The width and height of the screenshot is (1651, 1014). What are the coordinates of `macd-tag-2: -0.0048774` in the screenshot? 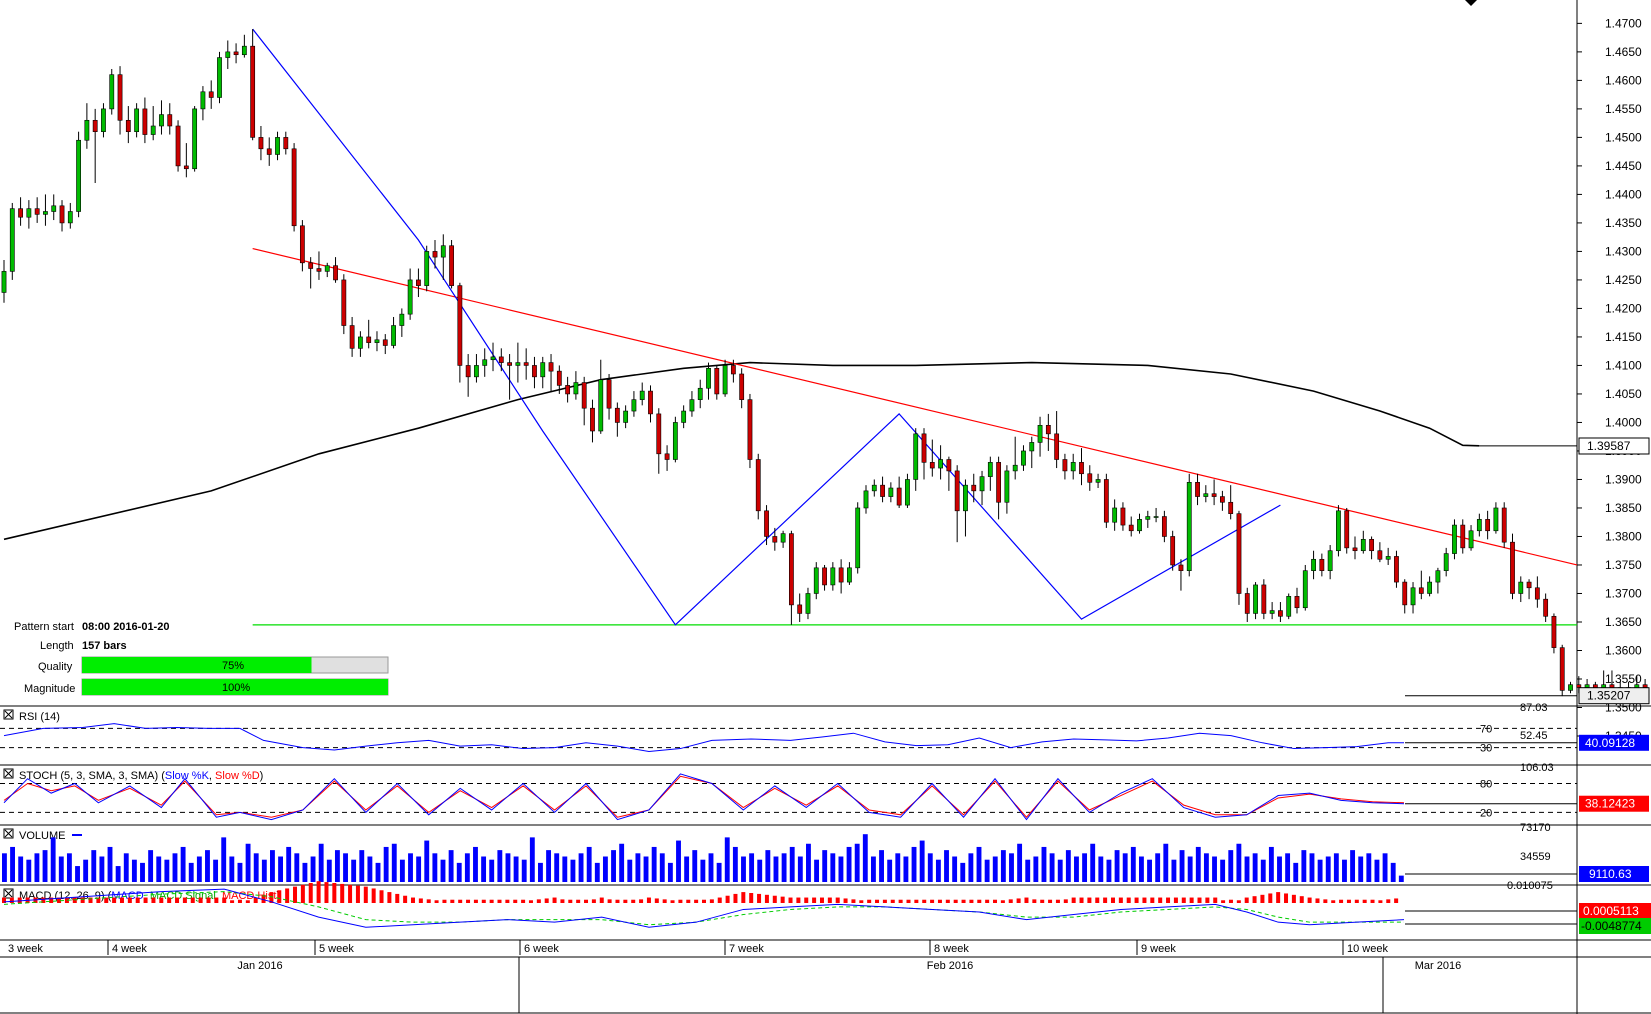 It's located at (1611, 926).